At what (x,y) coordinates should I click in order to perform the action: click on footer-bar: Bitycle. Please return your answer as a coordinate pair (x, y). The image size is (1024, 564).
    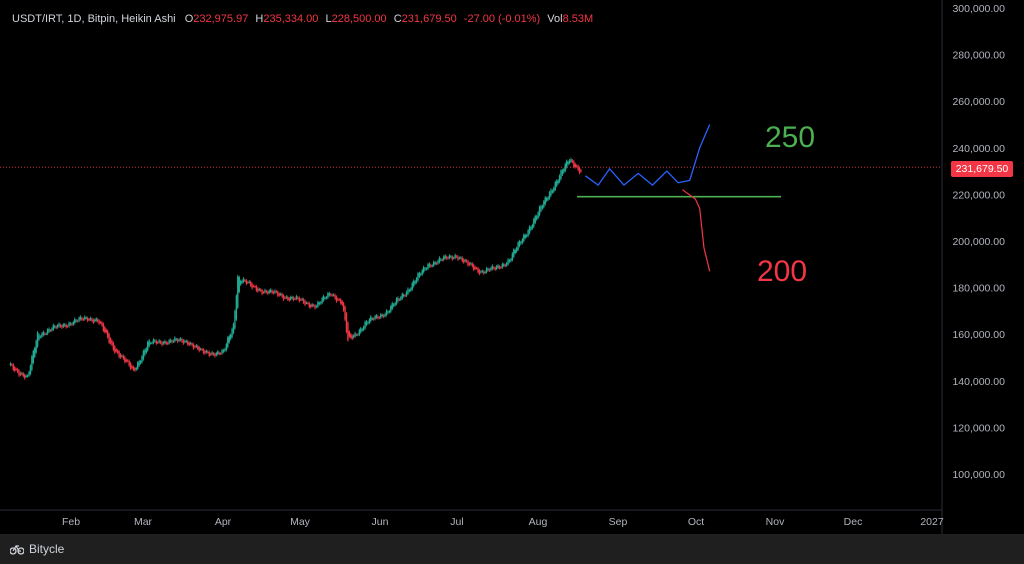
    Looking at the image, I should click on (512, 549).